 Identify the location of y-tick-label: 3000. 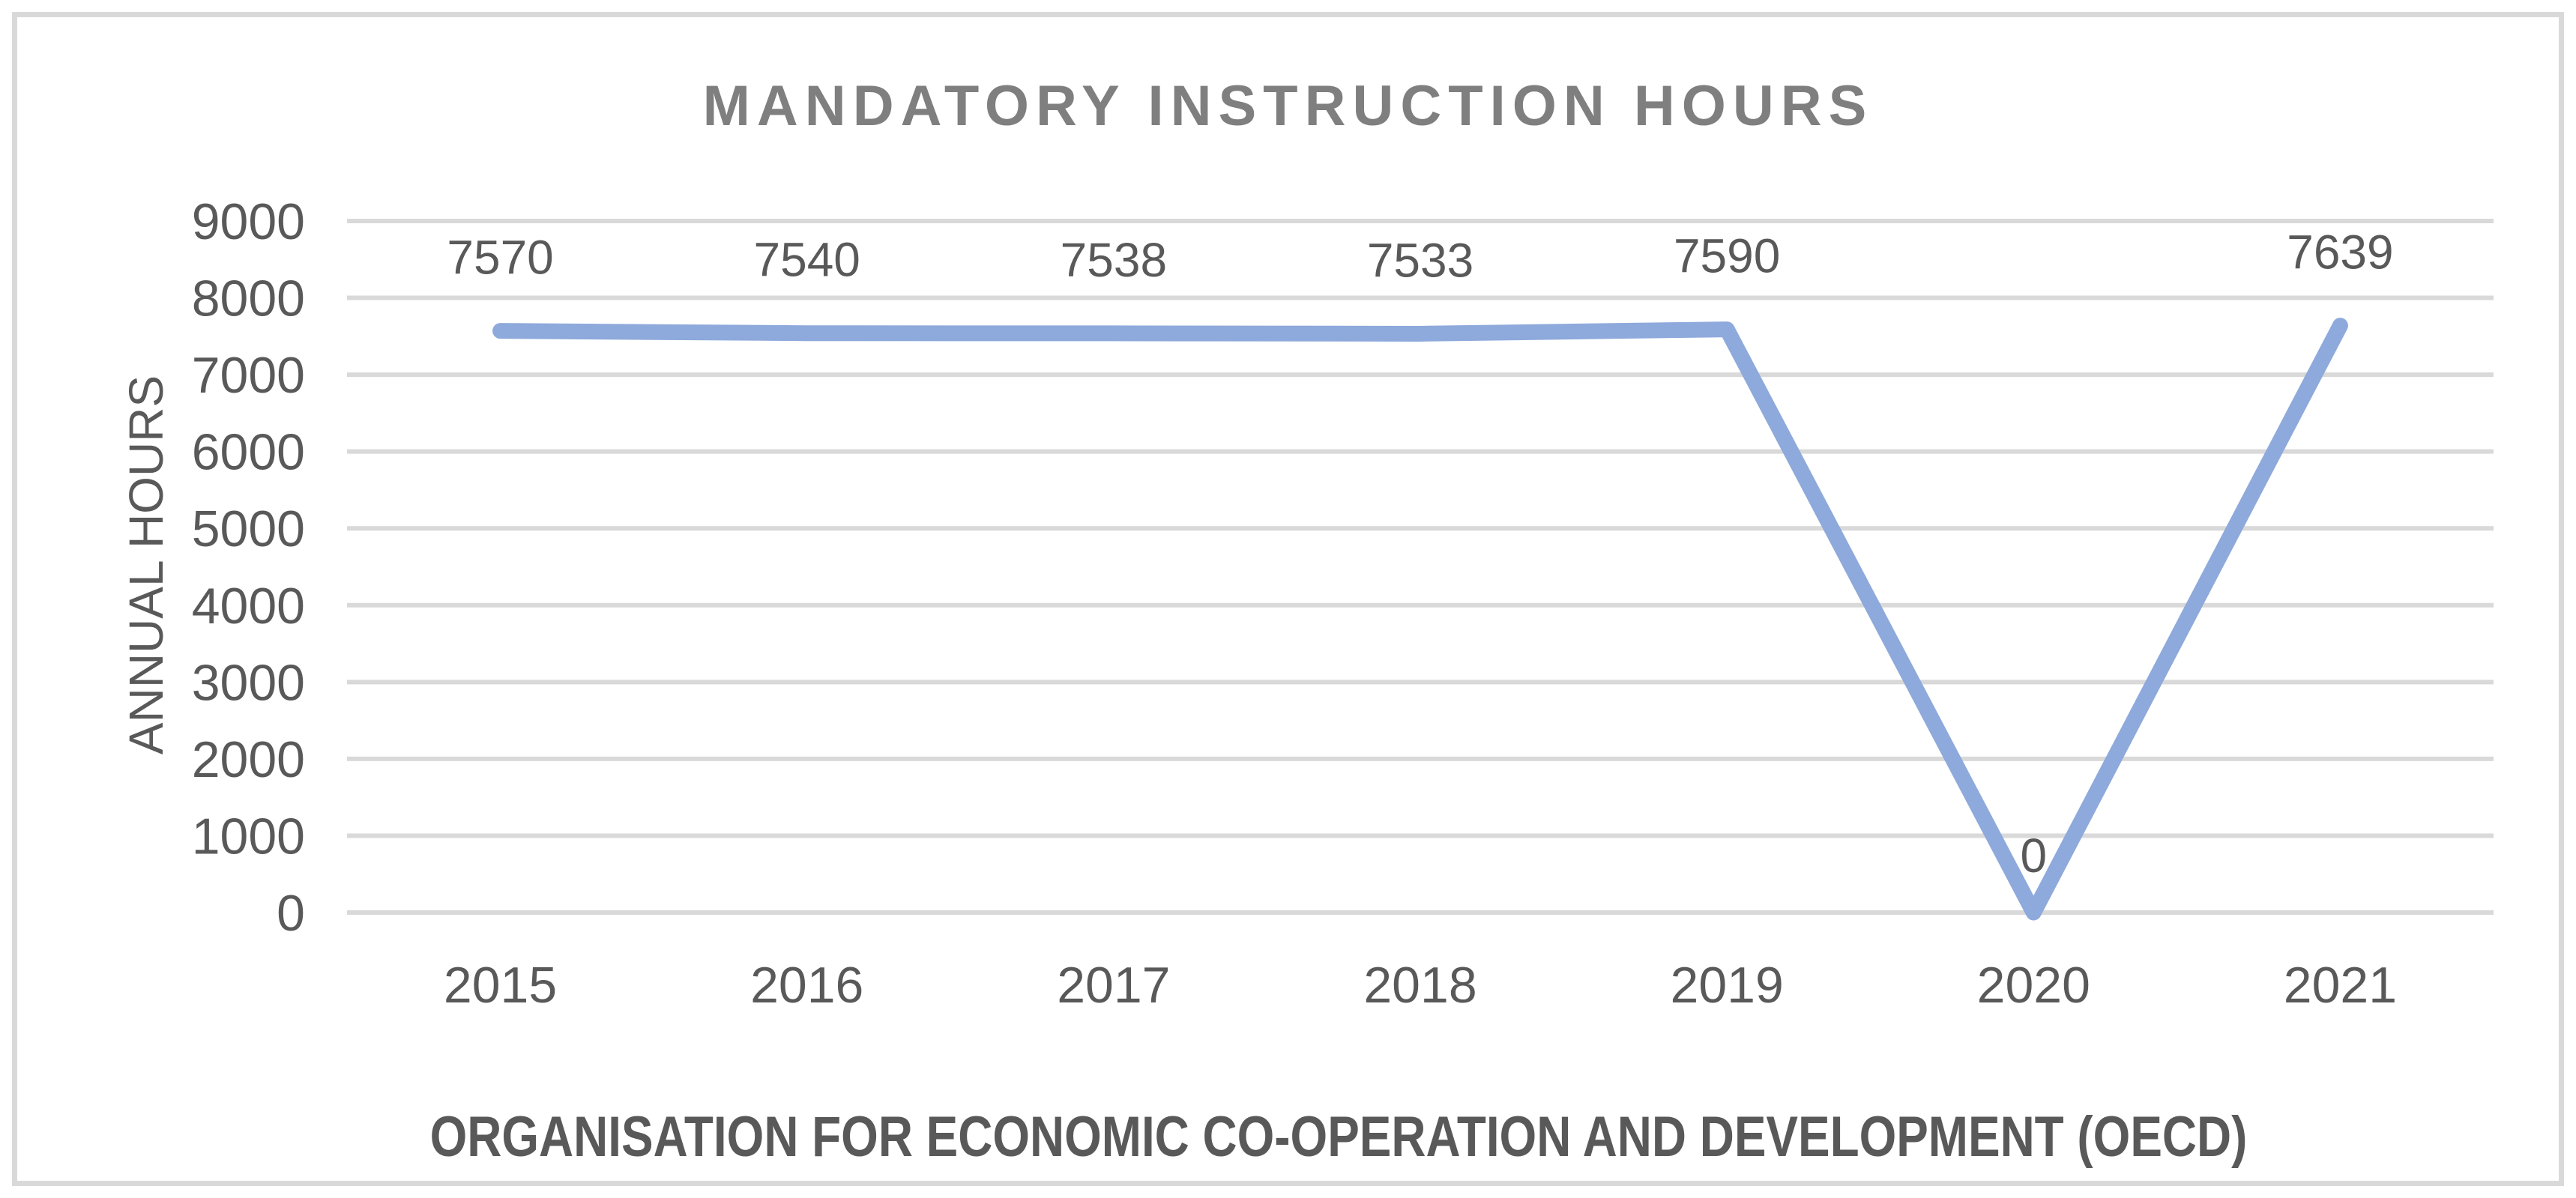
(249, 682).